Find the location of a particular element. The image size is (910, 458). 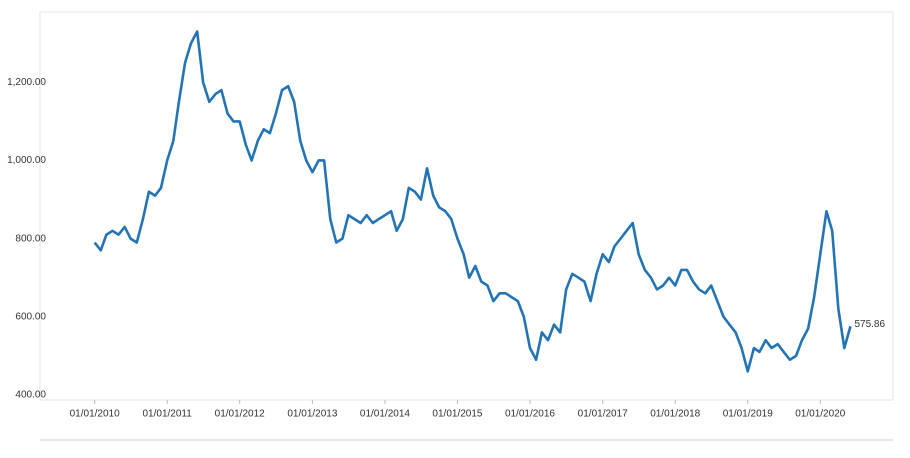

x-tick-label: 01/01/2015 is located at coordinates (457, 414).